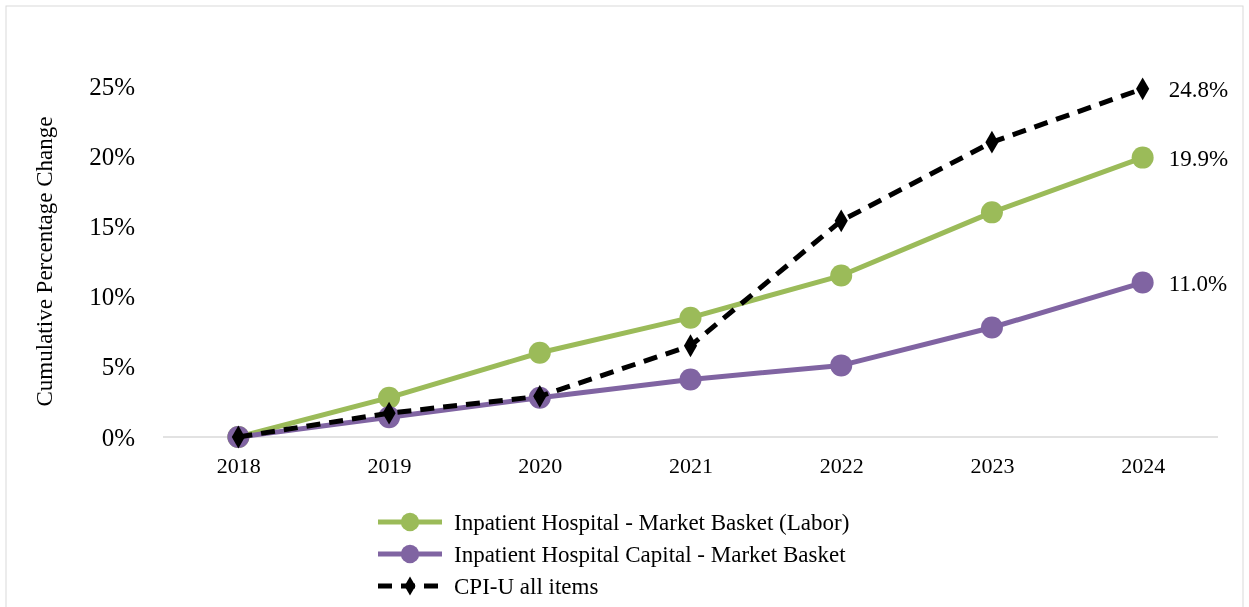 This screenshot has width=1249, height=607. I want to click on y-tick-label: 15%, so click(112, 226).